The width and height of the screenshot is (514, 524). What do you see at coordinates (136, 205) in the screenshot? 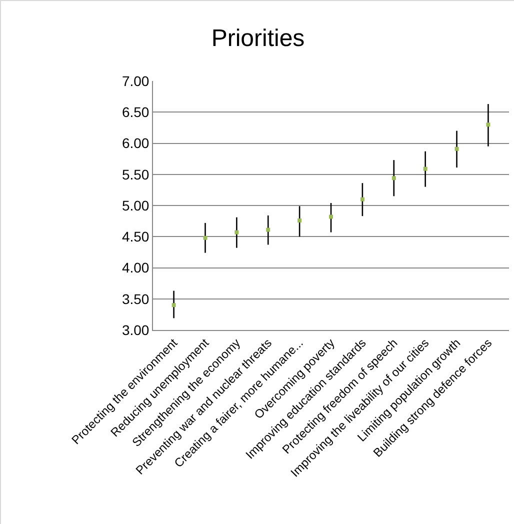
I see `y-tick-label: 5.00` at bounding box center [136, 205].